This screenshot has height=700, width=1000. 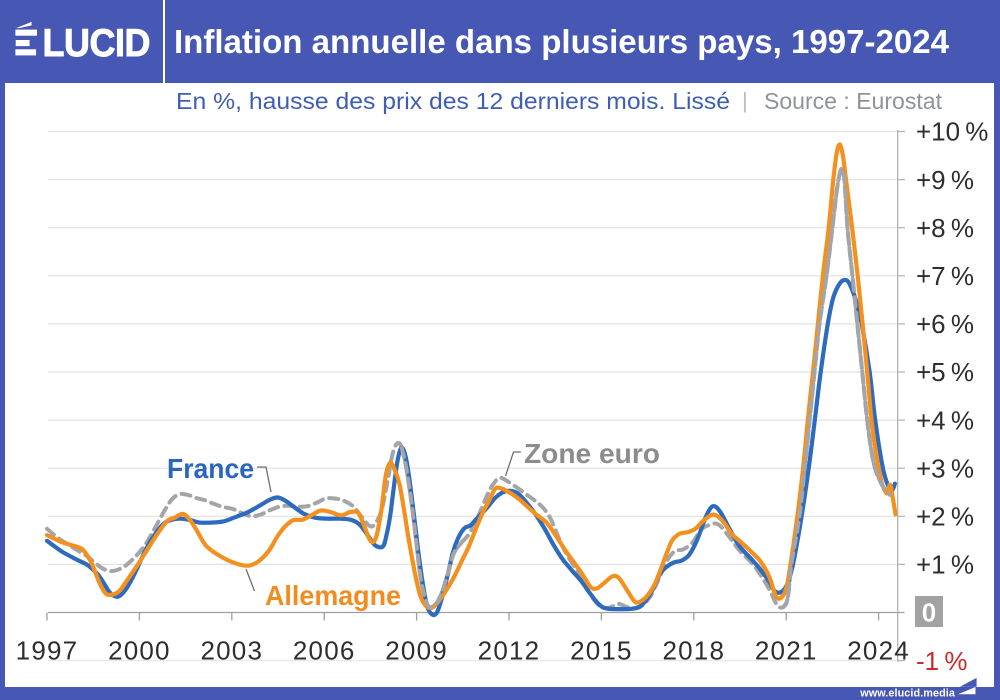 What do you see at coordinates (945, 228) in the screenshot?
I see `svg-text: +8 %` at bounding box center [945, 228].